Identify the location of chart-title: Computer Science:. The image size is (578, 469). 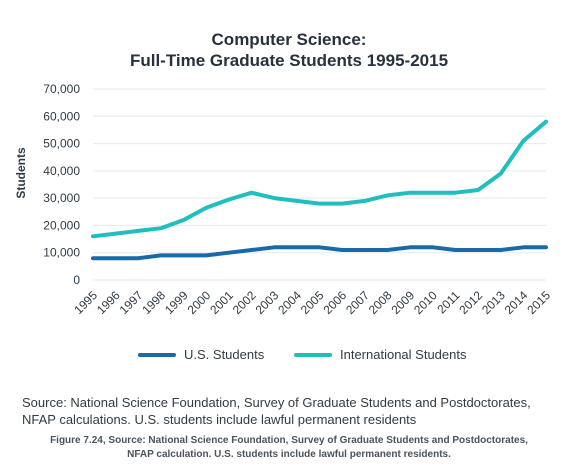
(289, 39).